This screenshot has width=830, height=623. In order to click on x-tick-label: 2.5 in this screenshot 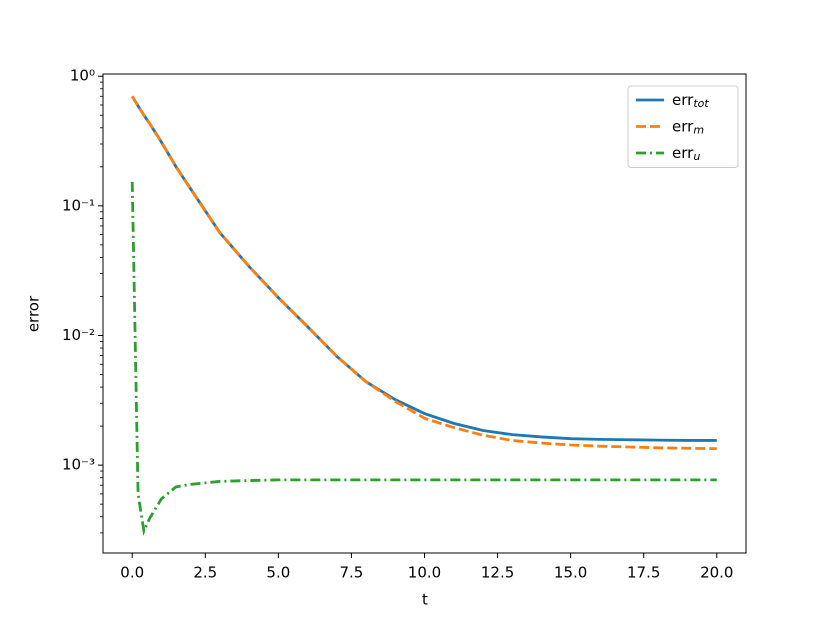, I will do `click(205, 573)`.